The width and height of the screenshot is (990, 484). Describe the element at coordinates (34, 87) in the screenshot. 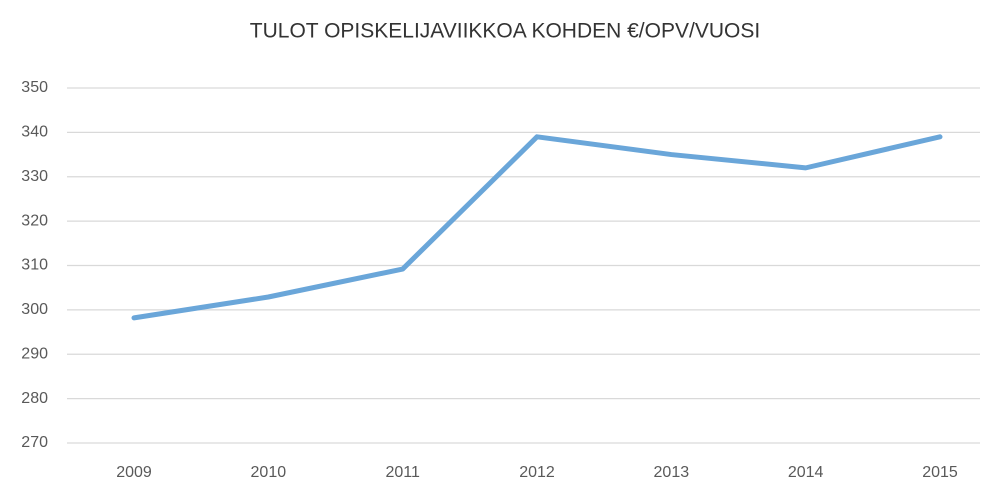

I see `y-tick-label: 350` at that location.